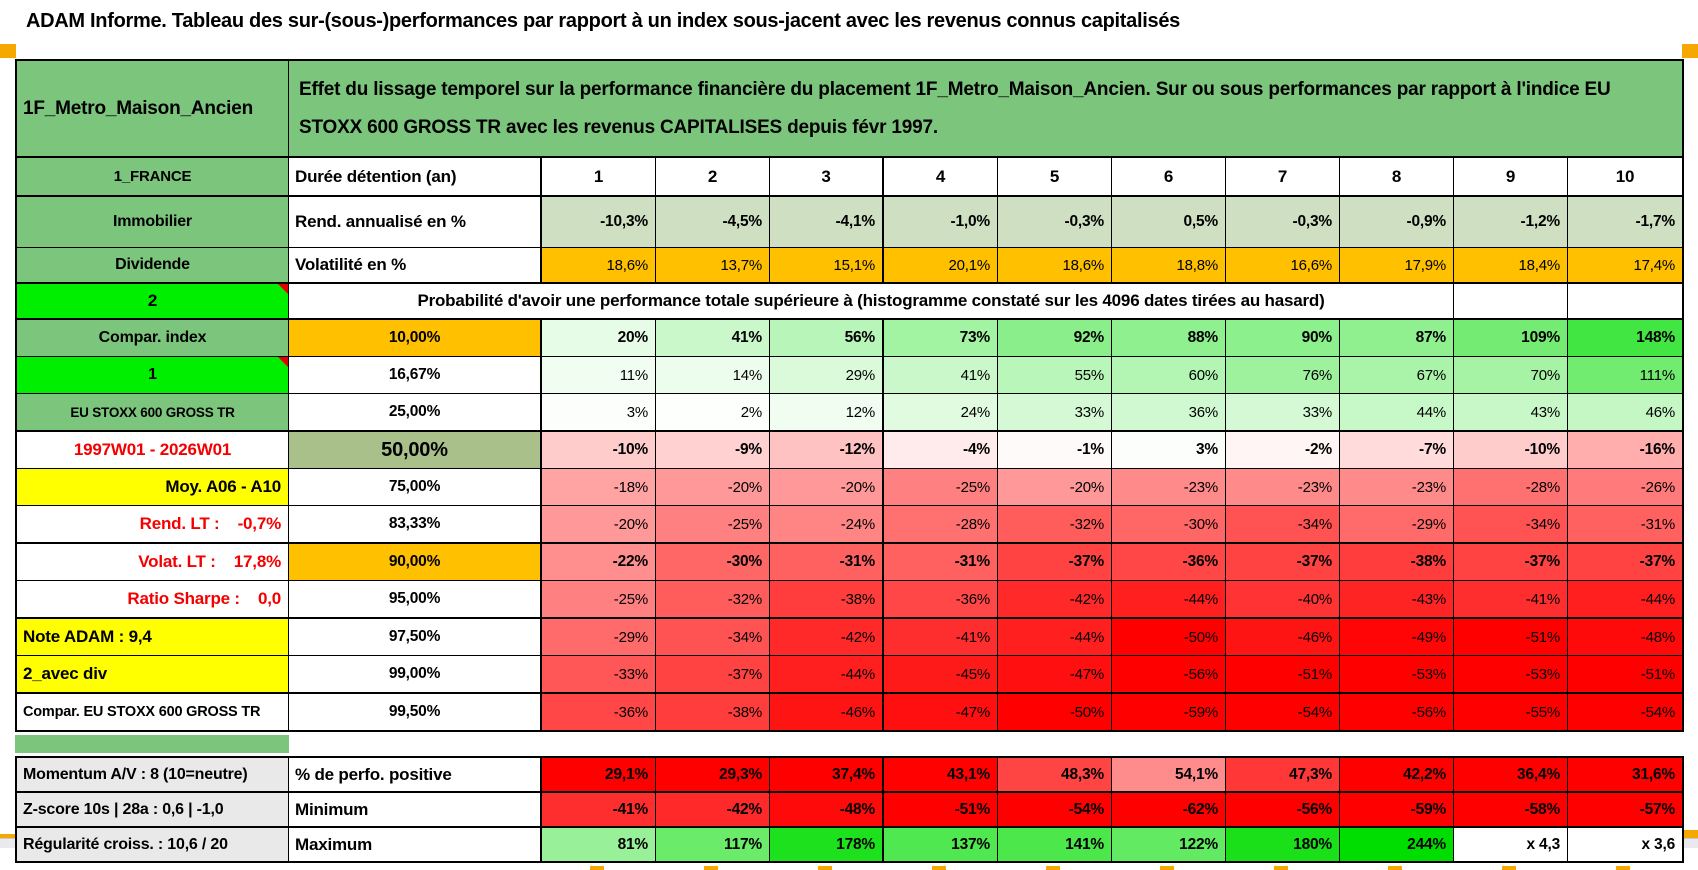 This screenshot has height=870, width=1698. Describe the element at coordinates (1511, 412) in the screenshot. I see `cell-prob-25,00%-9: 43%` at that location.